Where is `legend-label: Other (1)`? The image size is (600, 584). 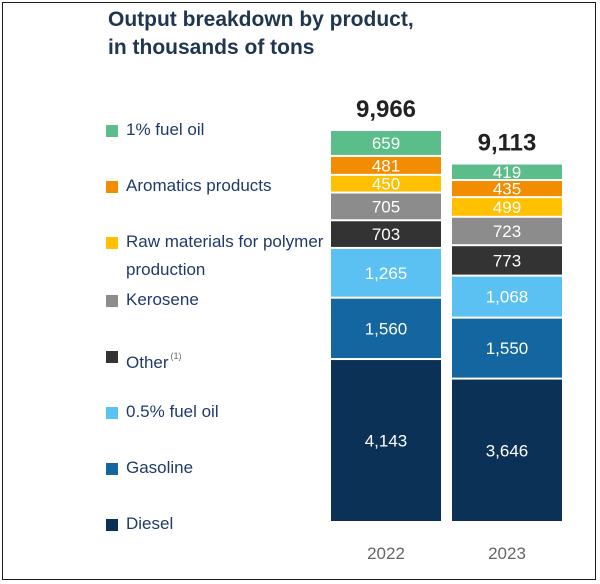 legend-label: Other (1) is located at coordinates (154, 359).